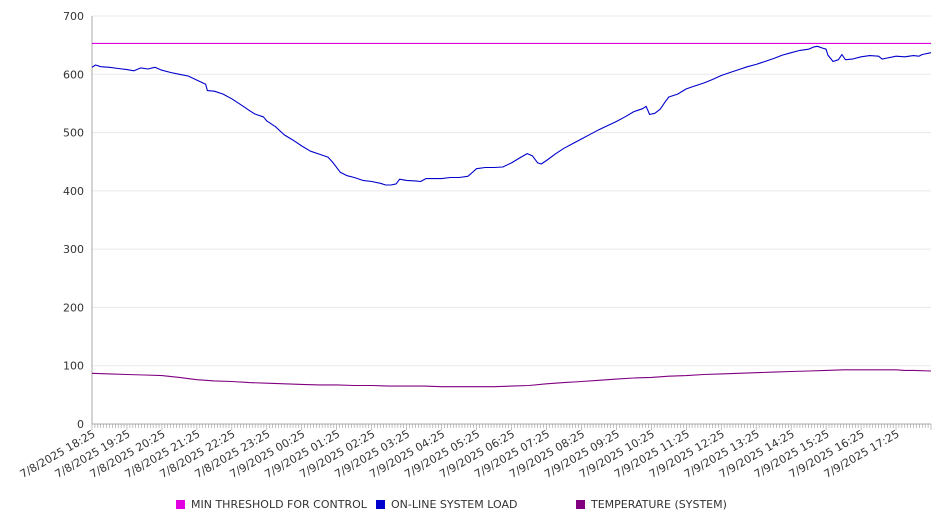 This screenshot has width=946, height=526. What do you see at coordinates (73, 366) in the screenshot?
I see `y-tick-label: 100` at bounding box center [73, 366].